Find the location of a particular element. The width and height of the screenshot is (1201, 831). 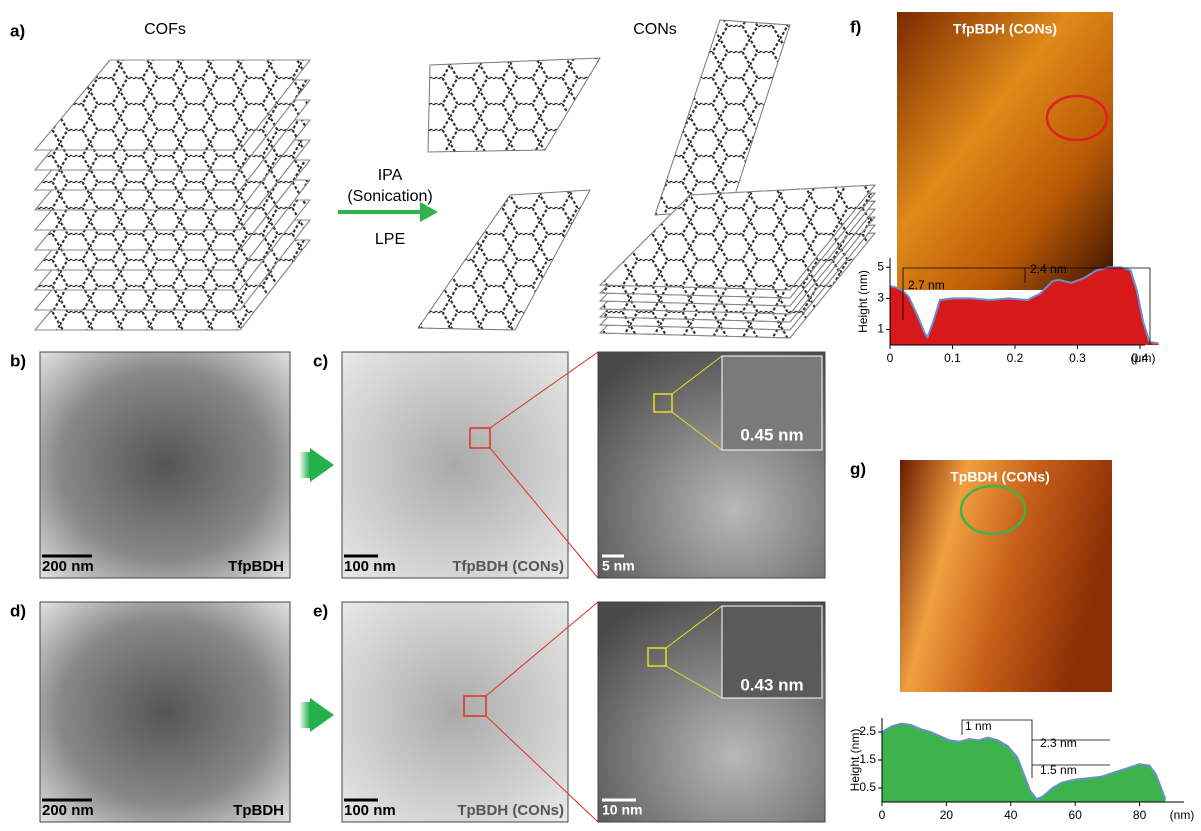

panel-f: f) TfpBDH (CONs) is located at coordinates (981, 151).